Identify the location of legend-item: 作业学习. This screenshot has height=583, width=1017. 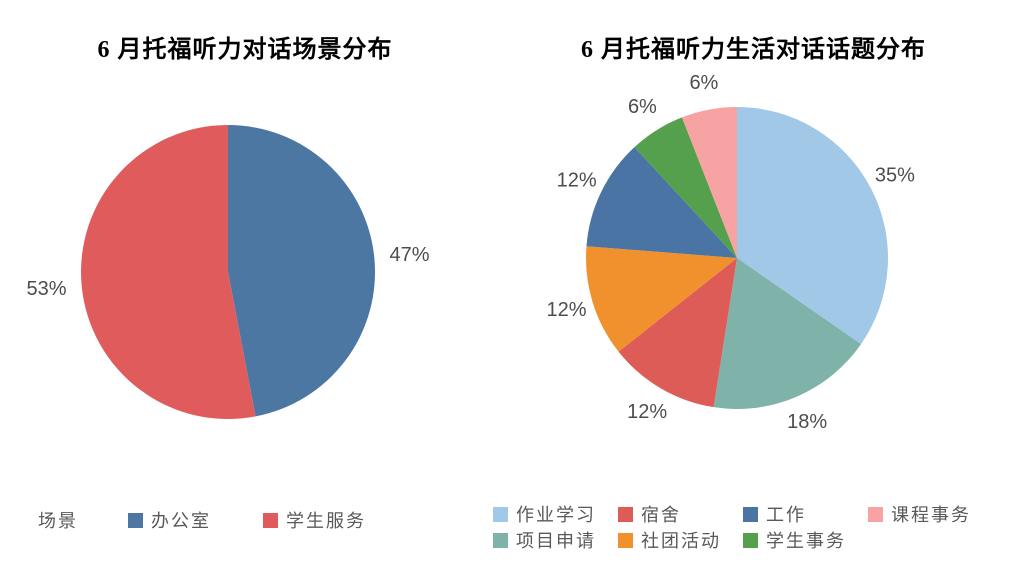
(555, 514).